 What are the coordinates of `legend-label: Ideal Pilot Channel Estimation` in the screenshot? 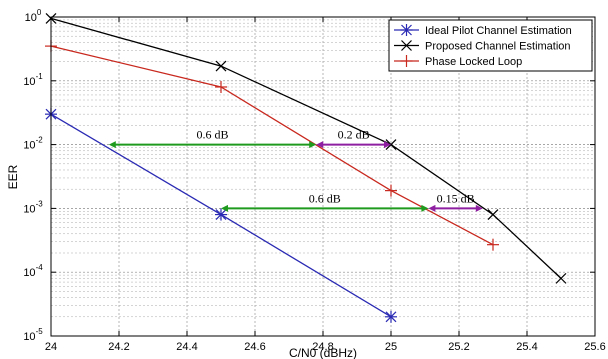 It's located at (498, 31).